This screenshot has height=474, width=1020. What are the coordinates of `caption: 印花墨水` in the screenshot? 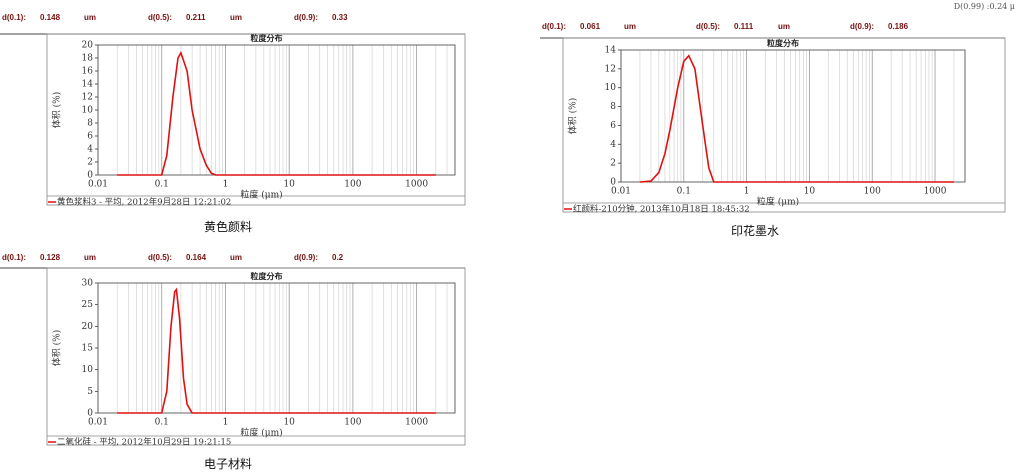 It's located at (755, 230).